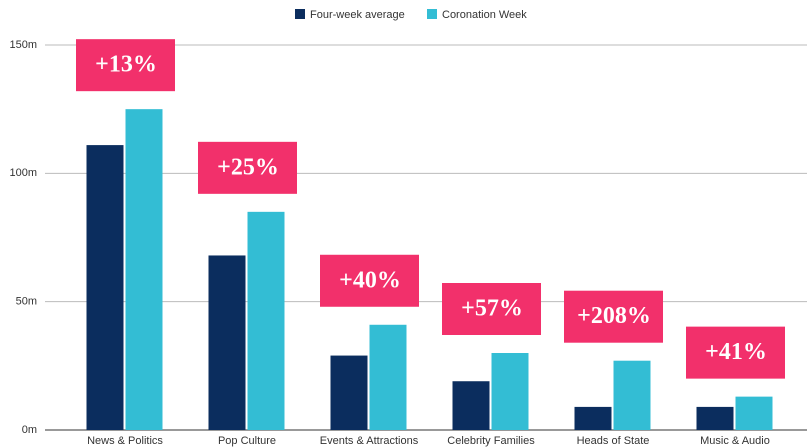 Image resolution: width=807 pixels, height=447 pixels. Describe the element at coordinates (29, 430) in the screenshot. I see `y-tick-label: 0m` at that location.